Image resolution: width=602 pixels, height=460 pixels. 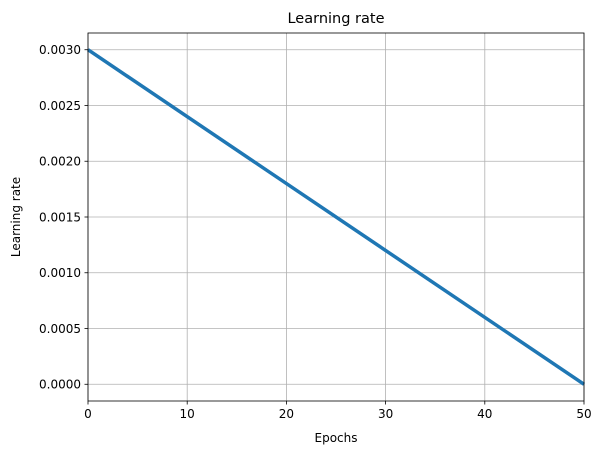 What do you see at coordinates (385, 414) in the screenshot?
I see `x-tick-label: 30` at bounding box center [385, 414].